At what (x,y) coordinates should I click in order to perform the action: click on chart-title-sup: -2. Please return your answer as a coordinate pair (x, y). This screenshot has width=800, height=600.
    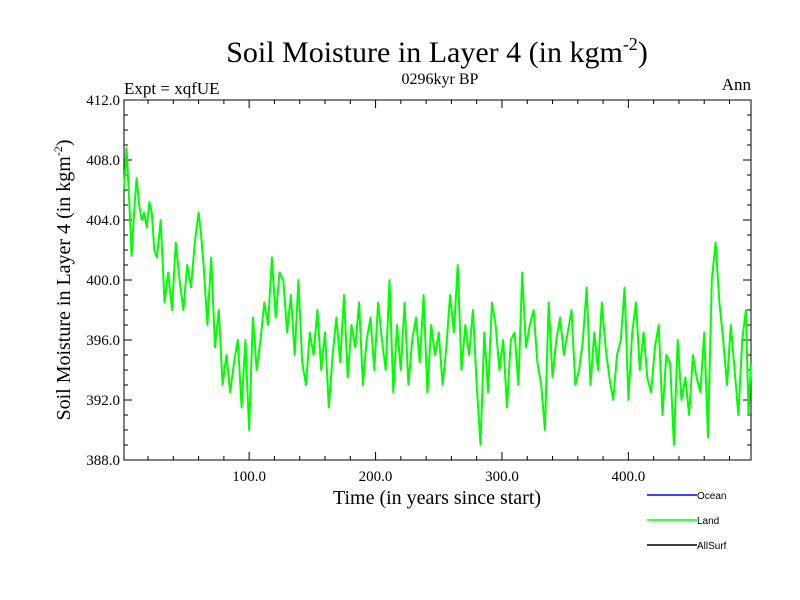
    Looking at the image, I should click on (630, 44).